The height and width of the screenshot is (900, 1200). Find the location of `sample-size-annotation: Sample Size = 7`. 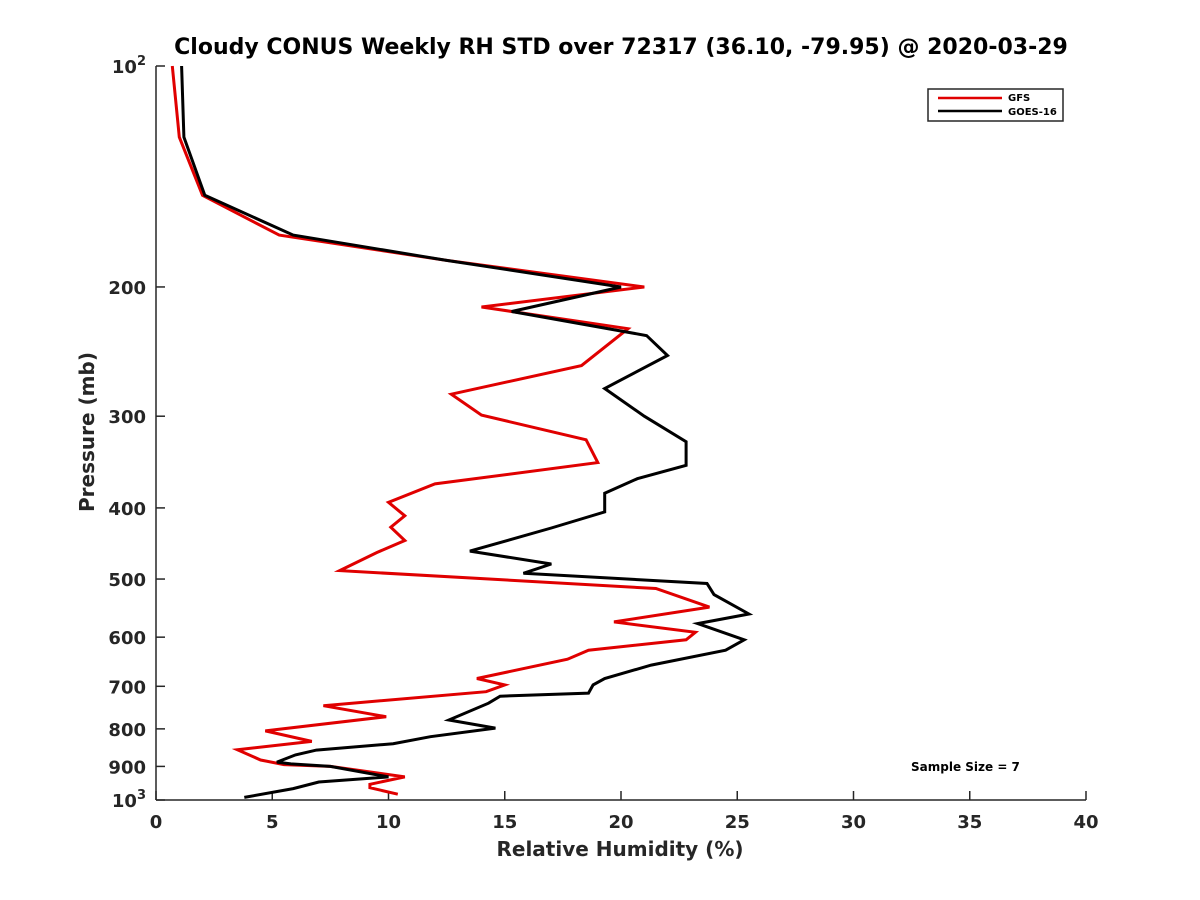

sample-size-annotation: Sample Size = 7 is located at coordinates (965, 767).